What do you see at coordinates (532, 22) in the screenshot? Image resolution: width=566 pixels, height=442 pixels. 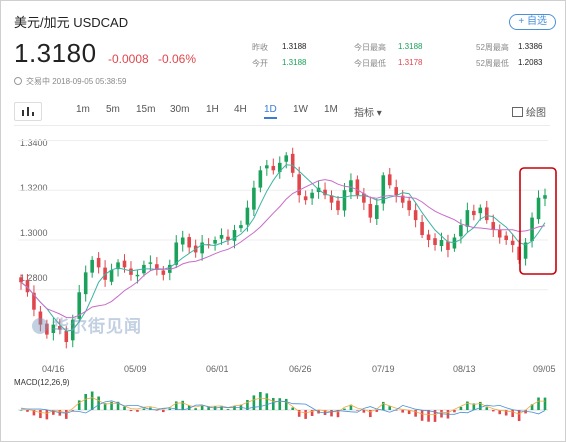 I see `add-favorite-button: + 自选` at bounding box center [532, 22].